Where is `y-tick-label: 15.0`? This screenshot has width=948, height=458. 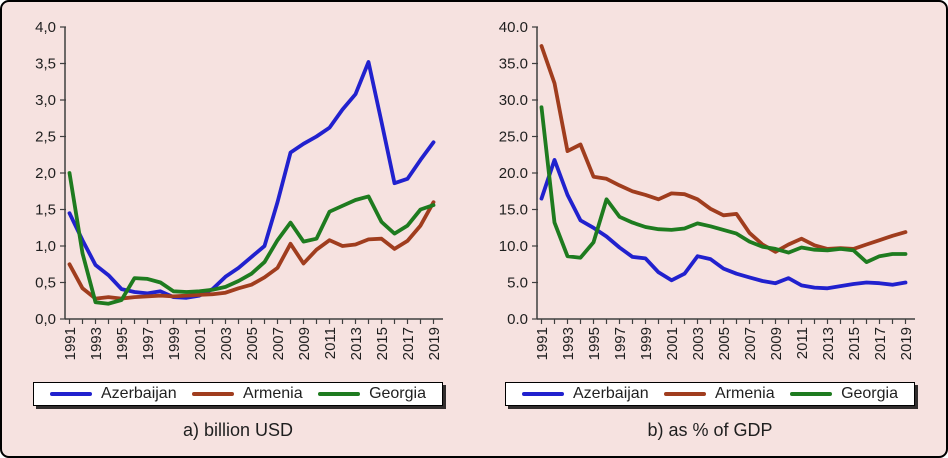 y-tick-label: 15.0 is located at coordinates (513, 210).